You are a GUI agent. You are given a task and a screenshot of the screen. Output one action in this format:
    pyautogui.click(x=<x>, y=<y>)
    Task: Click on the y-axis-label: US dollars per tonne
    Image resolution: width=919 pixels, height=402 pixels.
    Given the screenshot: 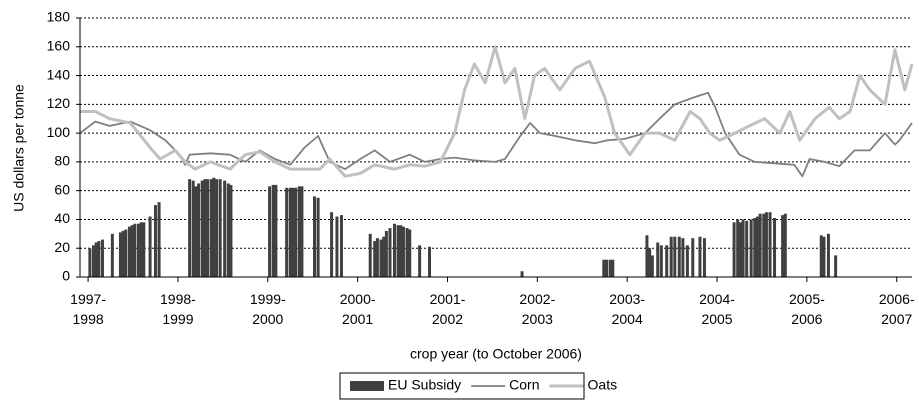 What is the action you would take?
    pyautogui.click(x=19, y=148)
    